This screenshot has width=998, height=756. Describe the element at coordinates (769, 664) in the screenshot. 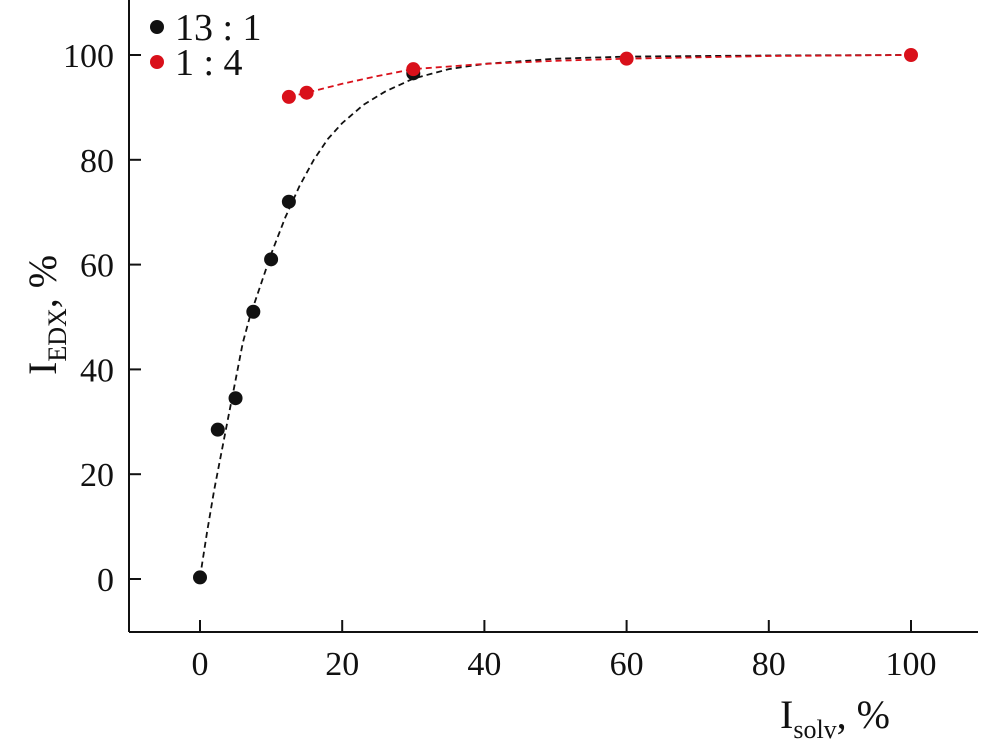

I see `x-tick-label: 80` at that location.